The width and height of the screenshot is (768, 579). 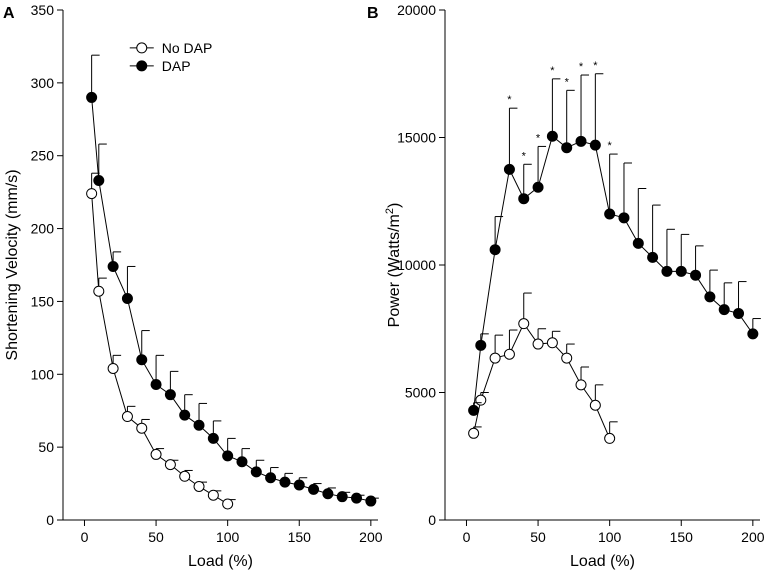 I want to click on panel-a-x-tick-label: 100, so click(x=228, y=537).